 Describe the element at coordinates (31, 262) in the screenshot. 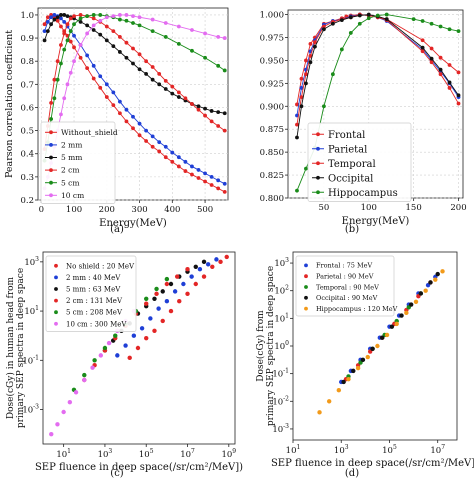

I see `y-tick-label: 10³` at that location.